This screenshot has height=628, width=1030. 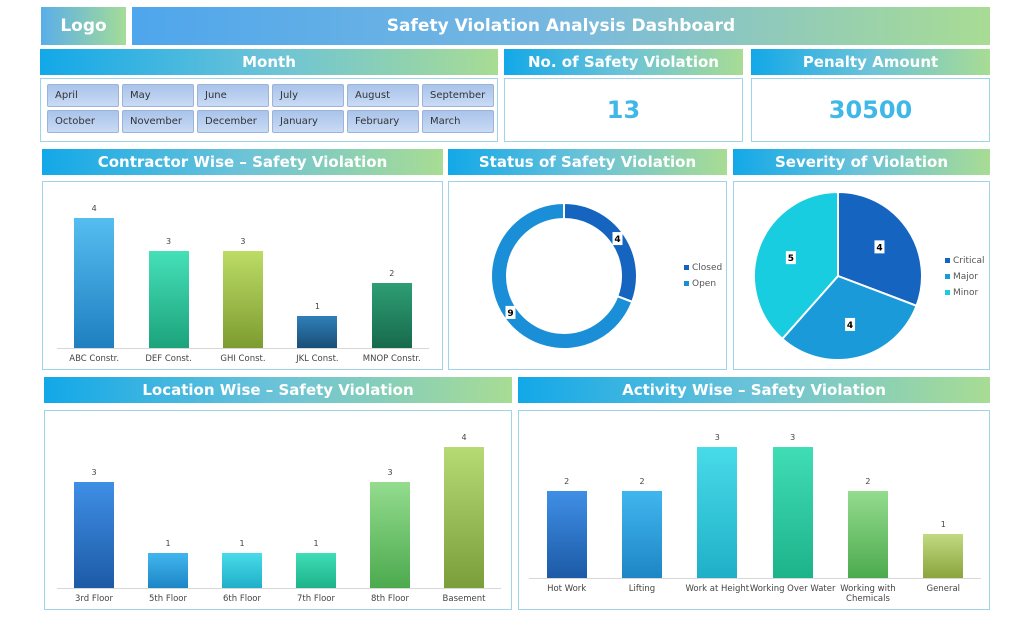 What do you see at coordinates (561, 26) in the screenshot?
I see `page-title: Safety Violation Analysis Dashboard` at bounding box center [561, 26].